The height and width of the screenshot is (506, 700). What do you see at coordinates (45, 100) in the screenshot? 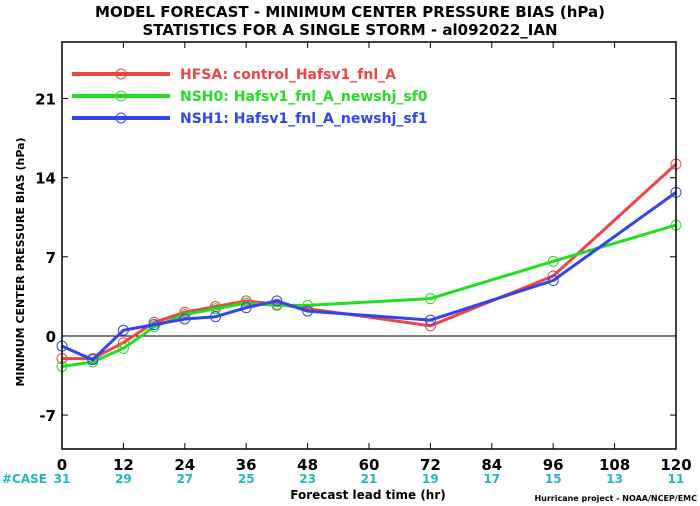
I see `y-tick-label: 21` at bounding box center [45, 100].